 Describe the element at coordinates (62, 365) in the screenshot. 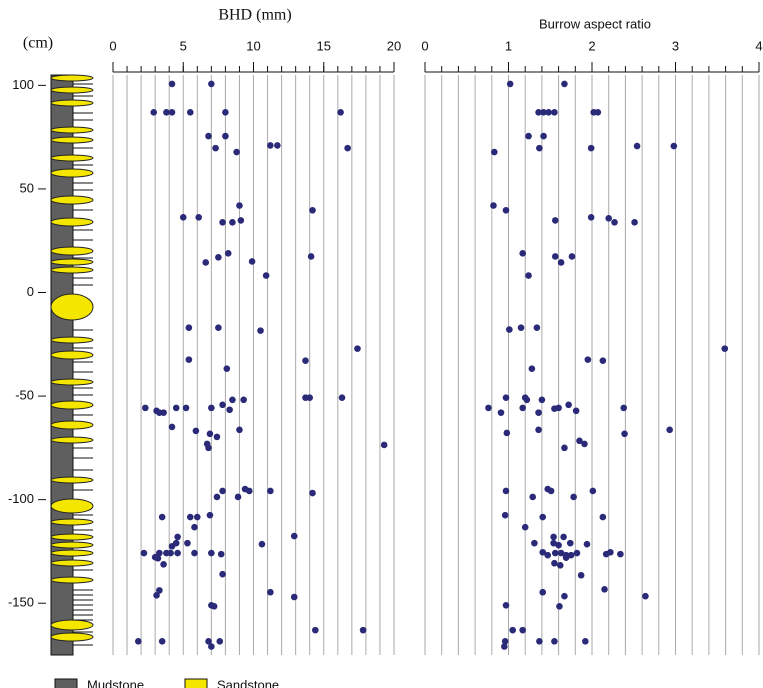

I see `mudstone-column` at that location.